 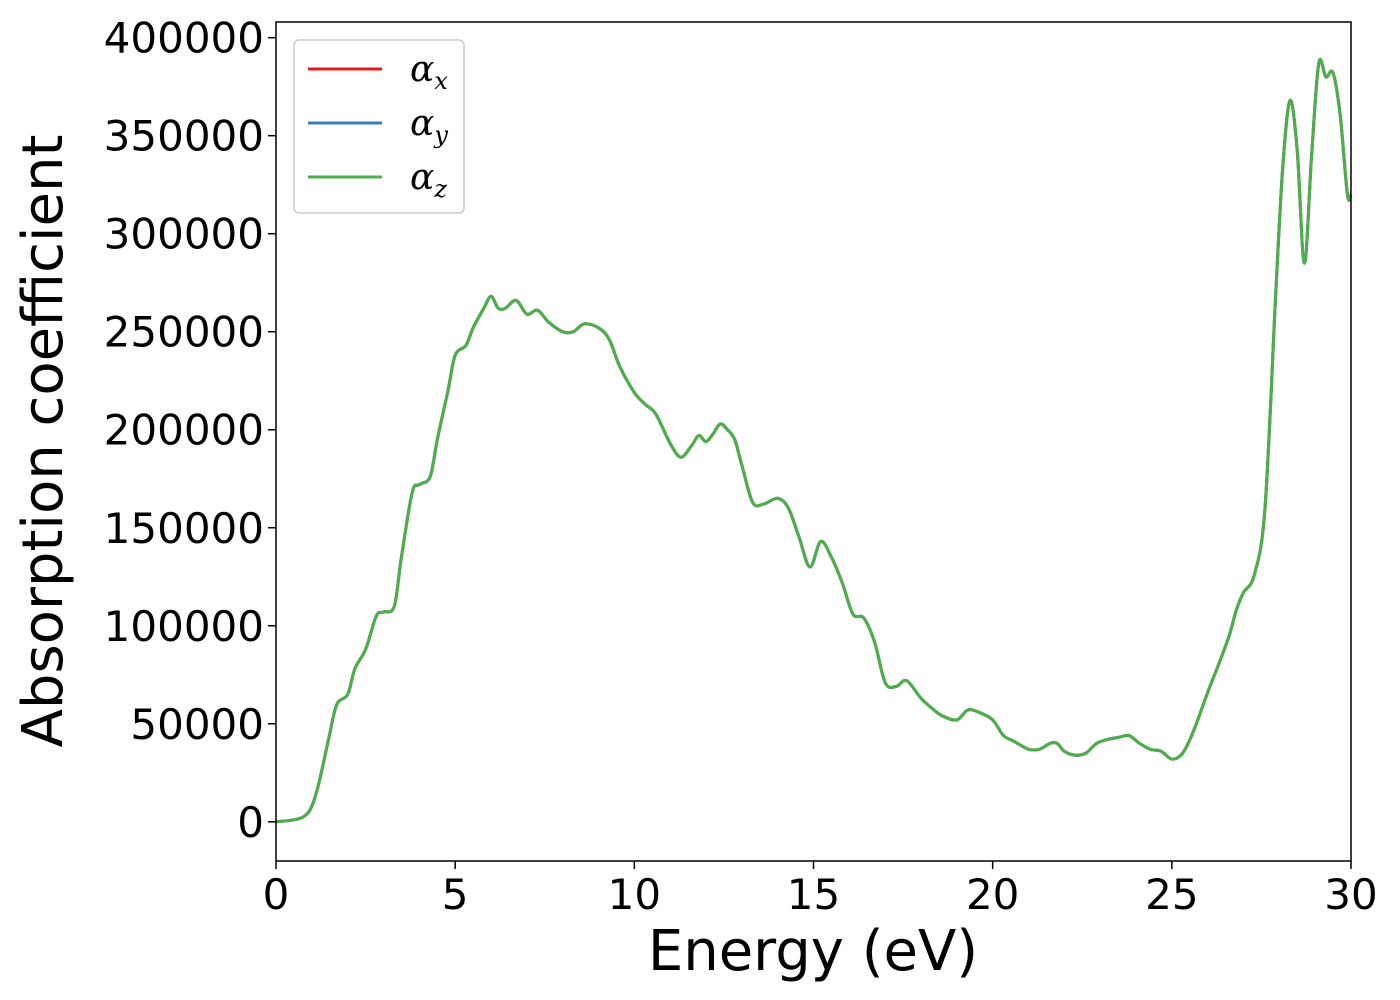 What do you see at coordinates (634, 894) in the screenshot?
I see `x-tick-label: 10` at bounding box center [634, 894].